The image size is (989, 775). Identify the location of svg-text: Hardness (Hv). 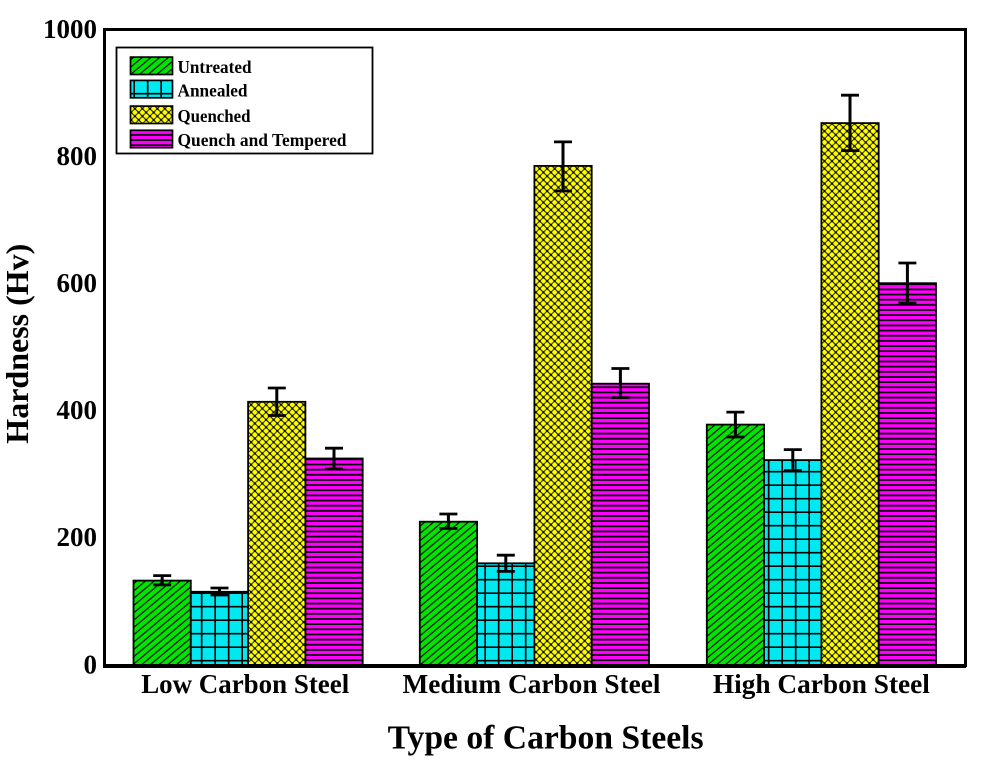
(17, 344).